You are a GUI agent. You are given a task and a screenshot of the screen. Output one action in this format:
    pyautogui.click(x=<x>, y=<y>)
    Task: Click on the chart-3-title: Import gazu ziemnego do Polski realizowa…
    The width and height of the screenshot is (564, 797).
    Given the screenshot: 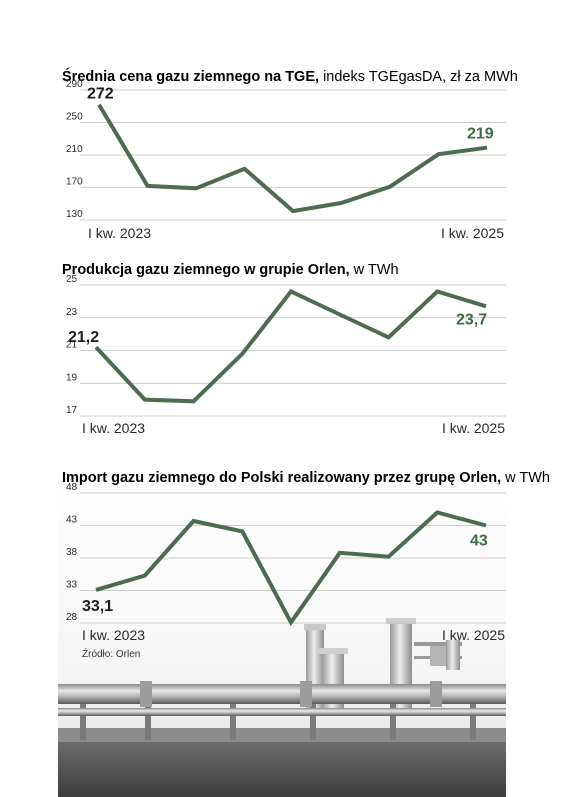 What is the action you would take?
    pyautogui.click(x=306, y=478)
    